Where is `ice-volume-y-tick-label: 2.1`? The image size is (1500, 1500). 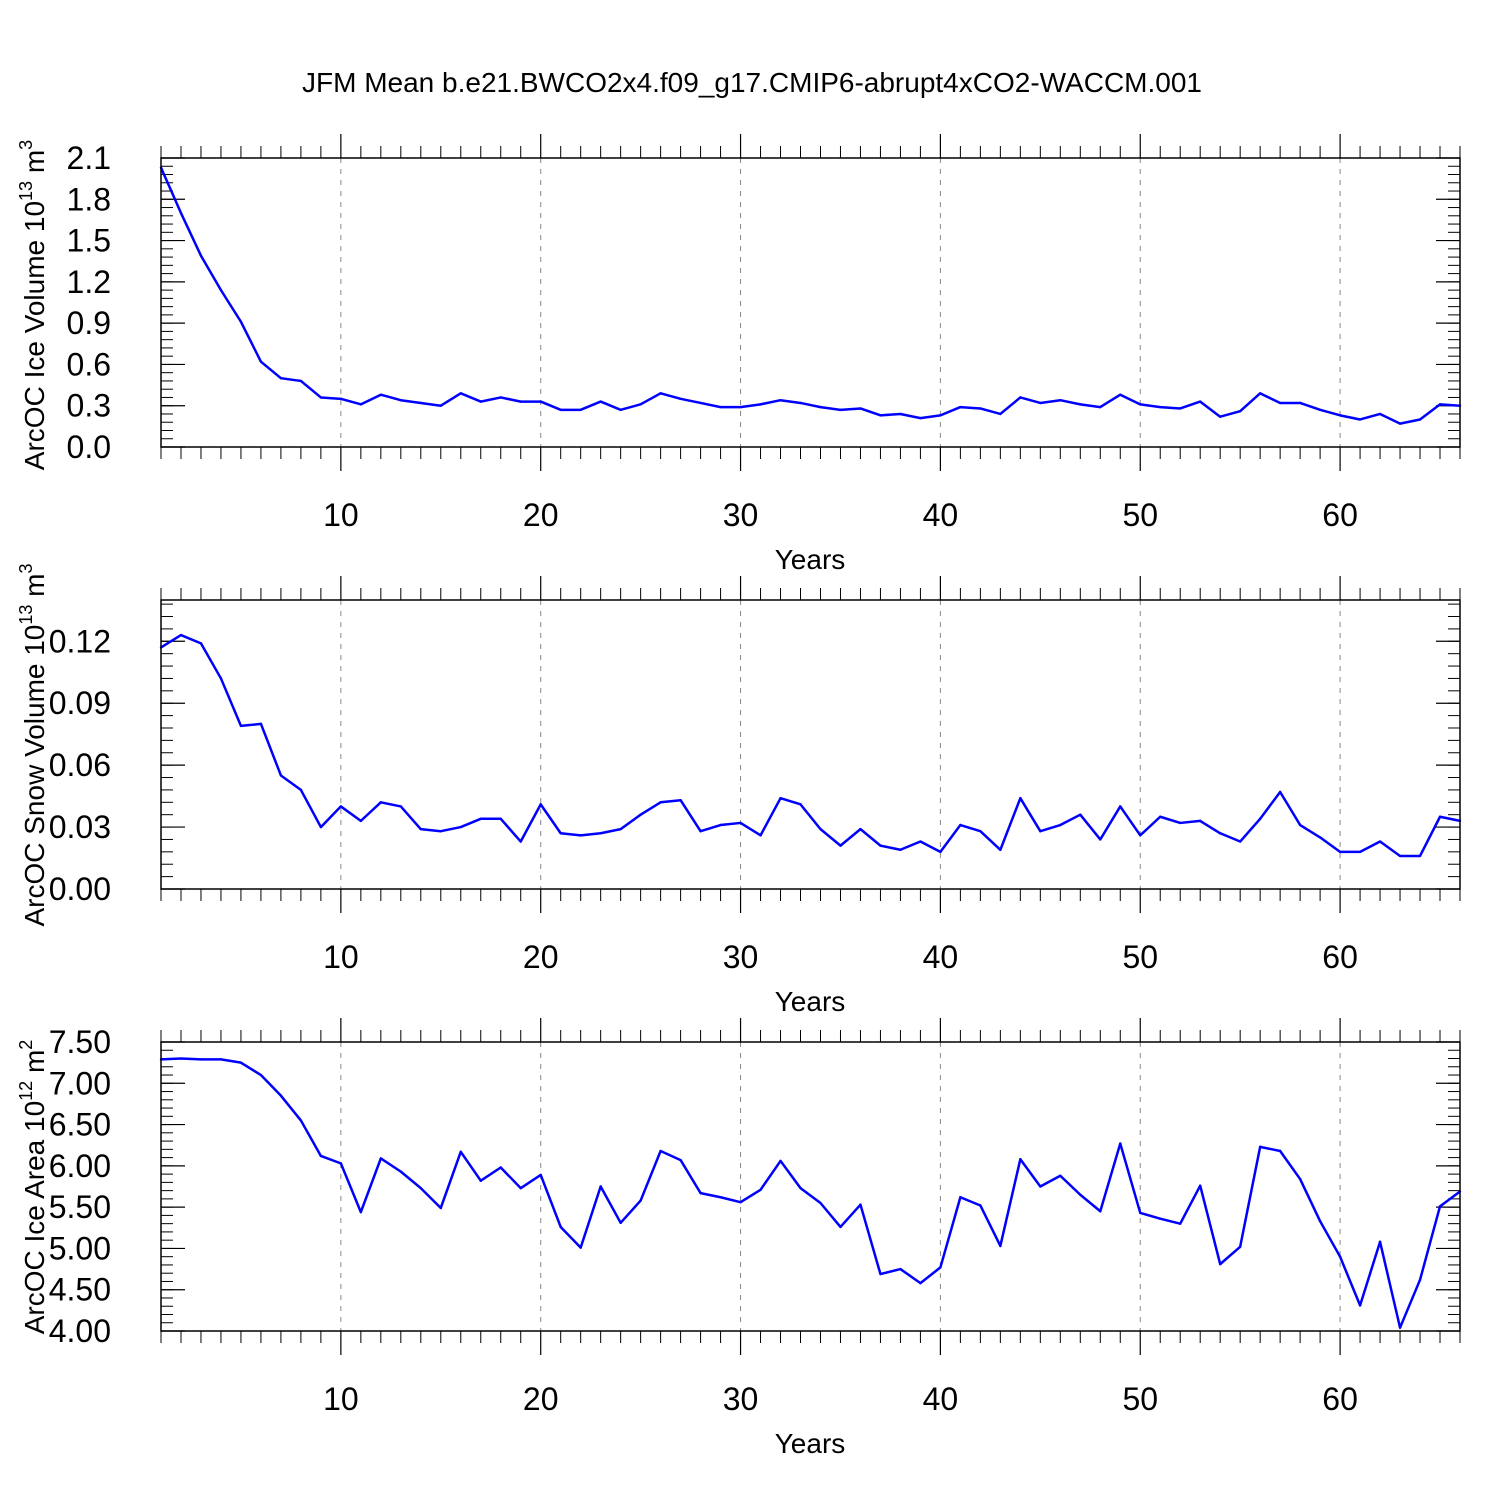
ice-volume-y-tick-label: 2.1 is located at coordinates (89, 158).